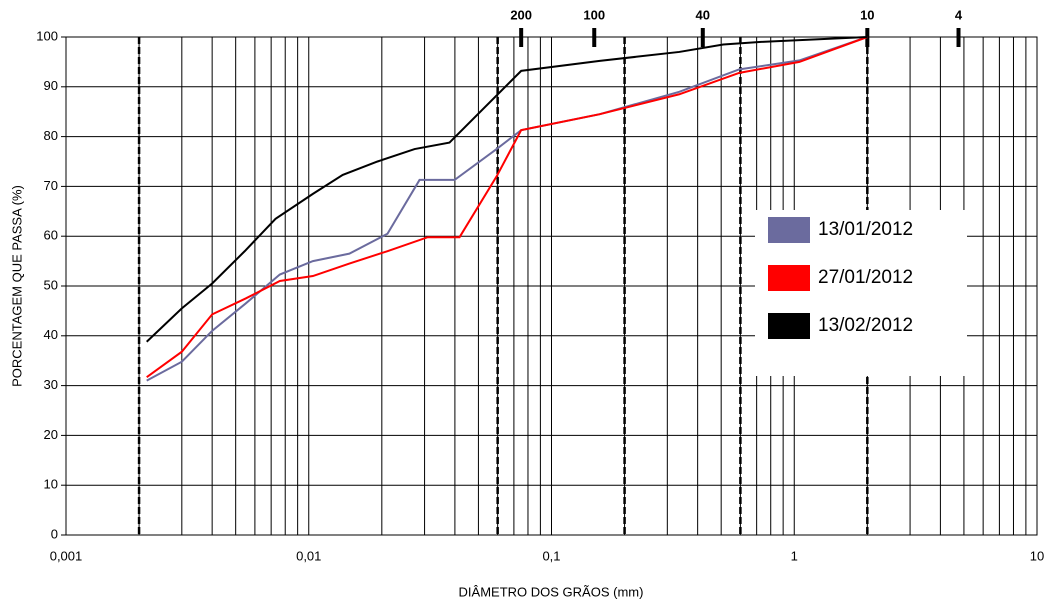  I want to click on x-axis-label: DIÂMETRO DOS GRÃOS (mm), so click(551, 591).